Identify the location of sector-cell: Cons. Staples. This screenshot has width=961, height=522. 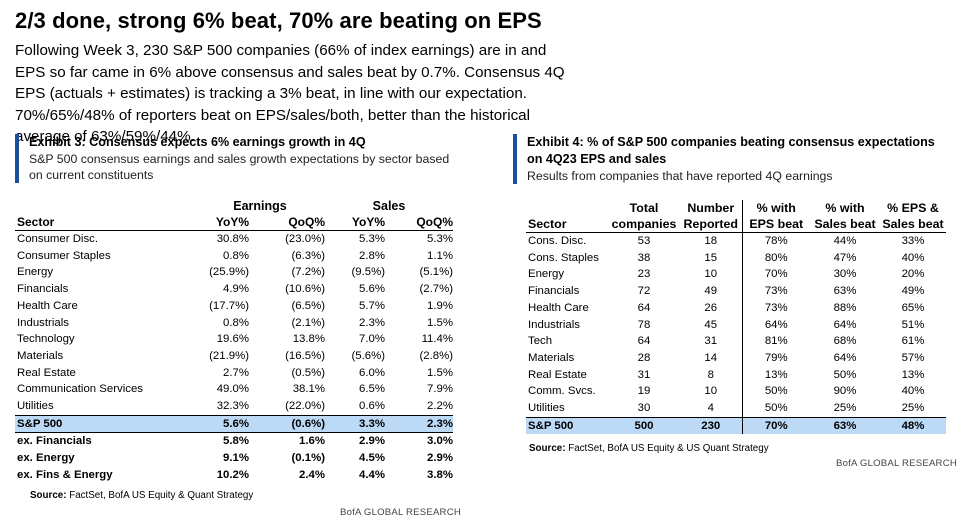
(563, 257).